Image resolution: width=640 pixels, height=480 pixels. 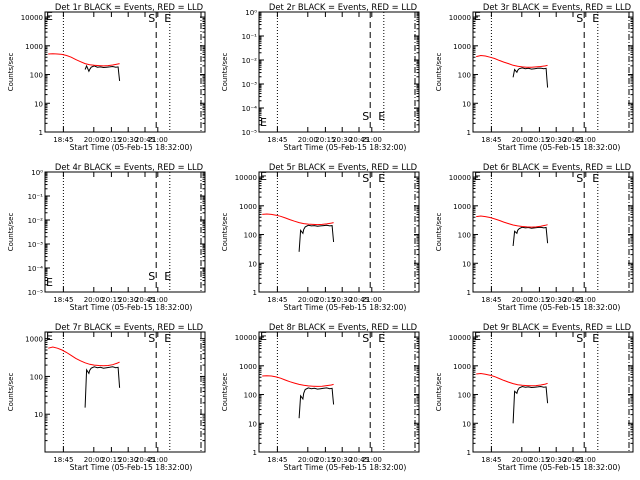 What do you see at coordinates (129, 167) in the screenshot?
I see `panel-title: Det 4r BLACK = Events, RED = LLD` at bounding box center [129, 167].